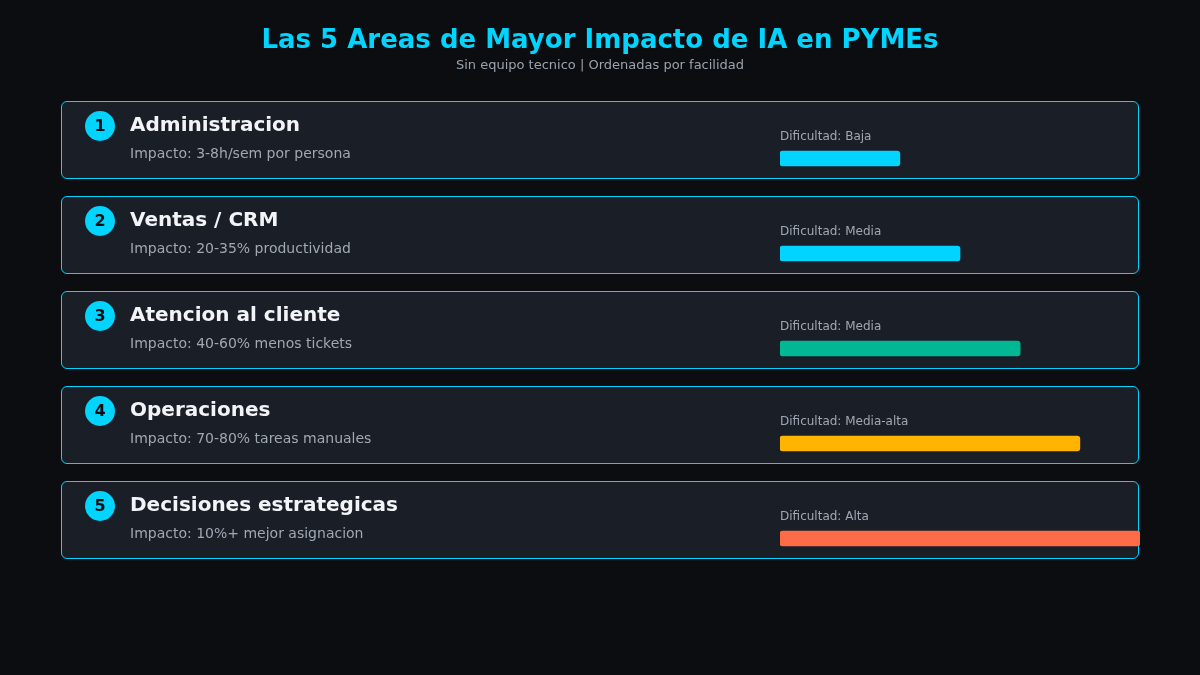 The image size is (1200, 675). I want to click on annotation: Dificultad: Alta, so click(824, 516).